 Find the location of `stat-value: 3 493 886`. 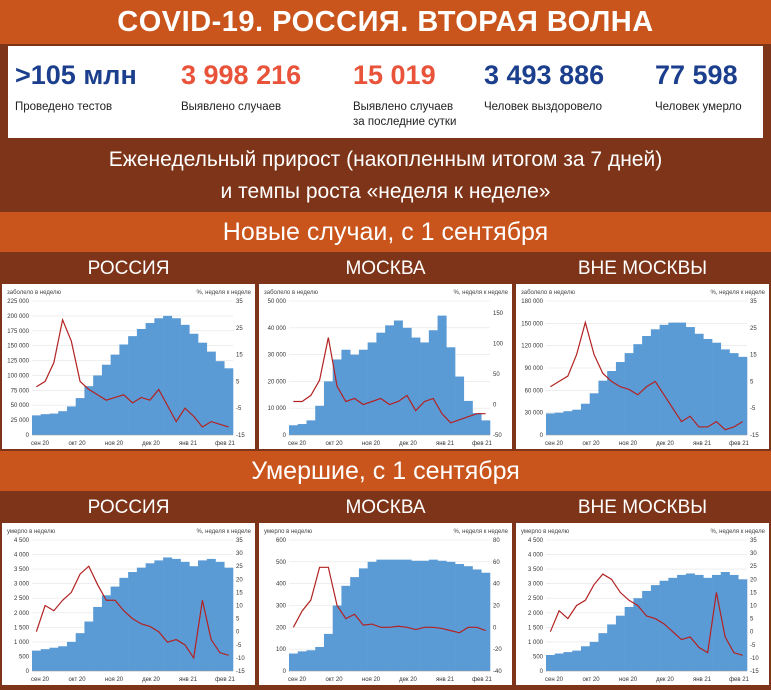

stat-value: 3 493 886 is located at coordinates (544, 75).